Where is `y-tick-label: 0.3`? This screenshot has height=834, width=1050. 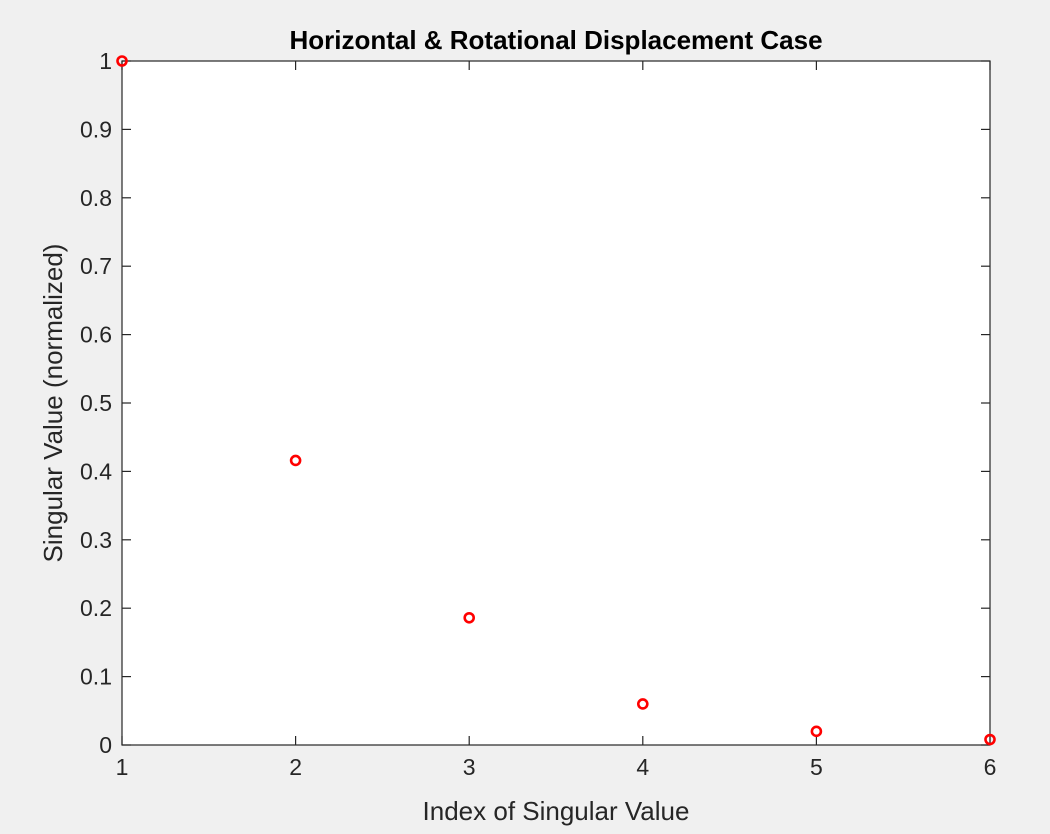 y-tick-label: 0.3 is located at coordinates (96, 540).